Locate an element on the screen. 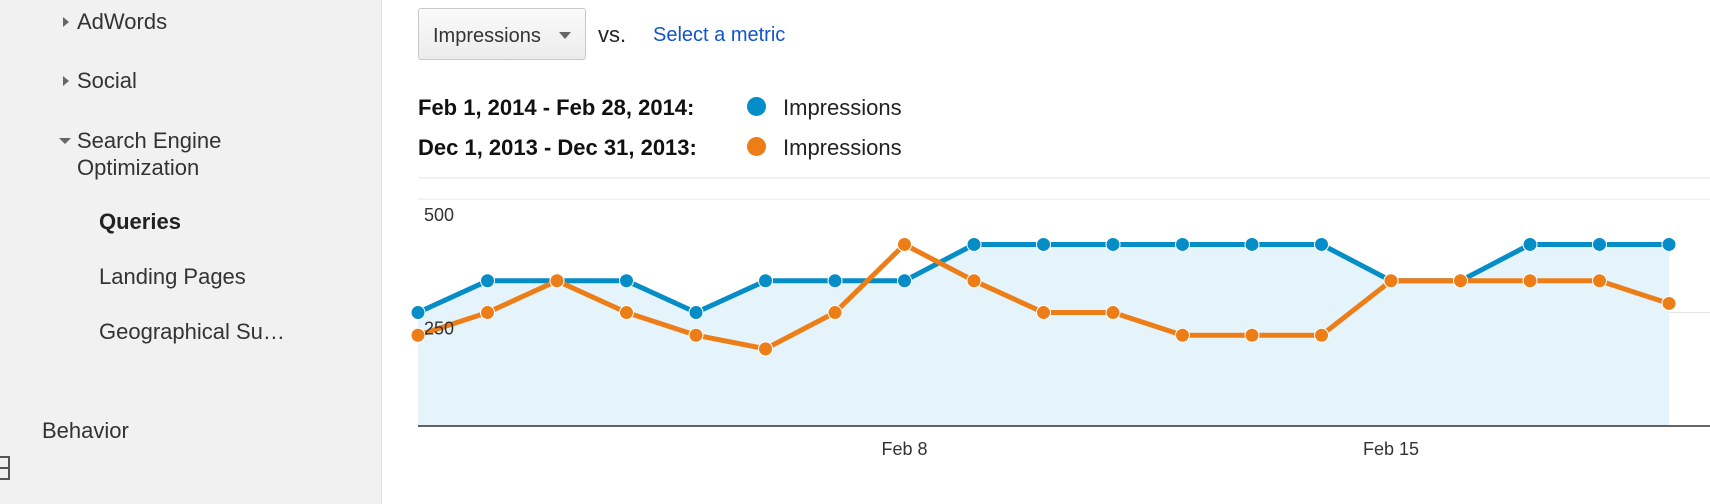 This screenshot has height=504, width=1710. y-tick-label: 250 is located at coordinates (439, 329).